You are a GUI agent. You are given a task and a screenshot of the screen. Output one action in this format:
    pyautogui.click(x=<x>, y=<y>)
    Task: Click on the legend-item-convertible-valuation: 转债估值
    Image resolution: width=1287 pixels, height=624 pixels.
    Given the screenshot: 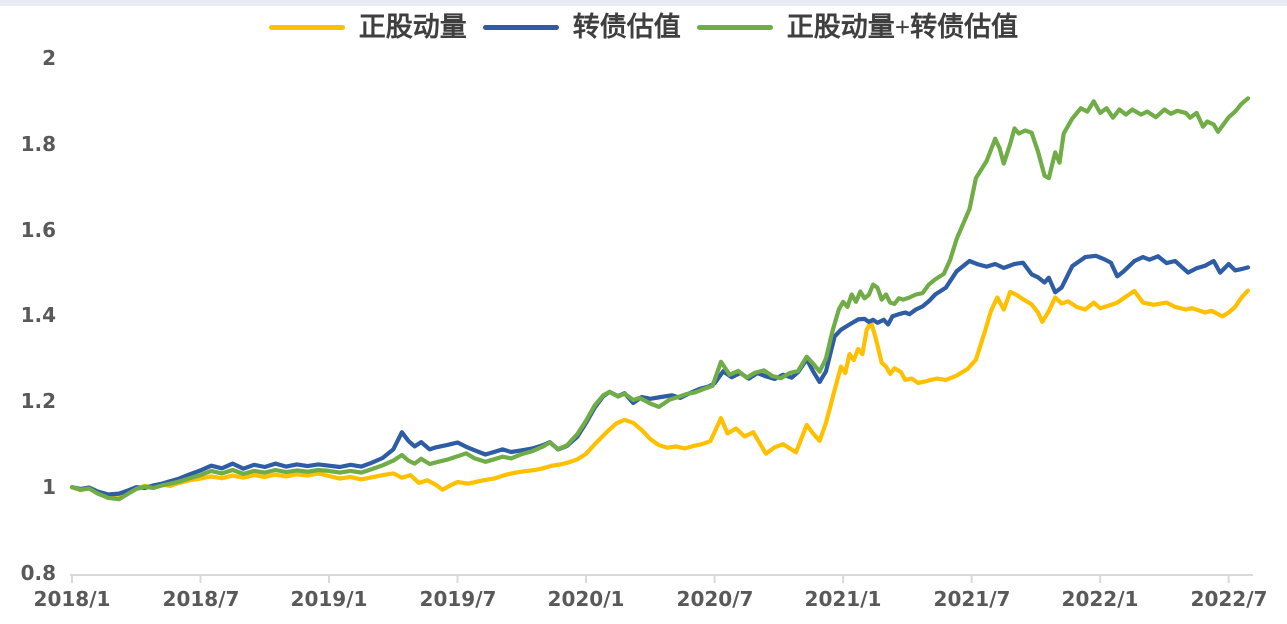 What is the action you would take?
    pyautogui.click(x=581, y=27)
    